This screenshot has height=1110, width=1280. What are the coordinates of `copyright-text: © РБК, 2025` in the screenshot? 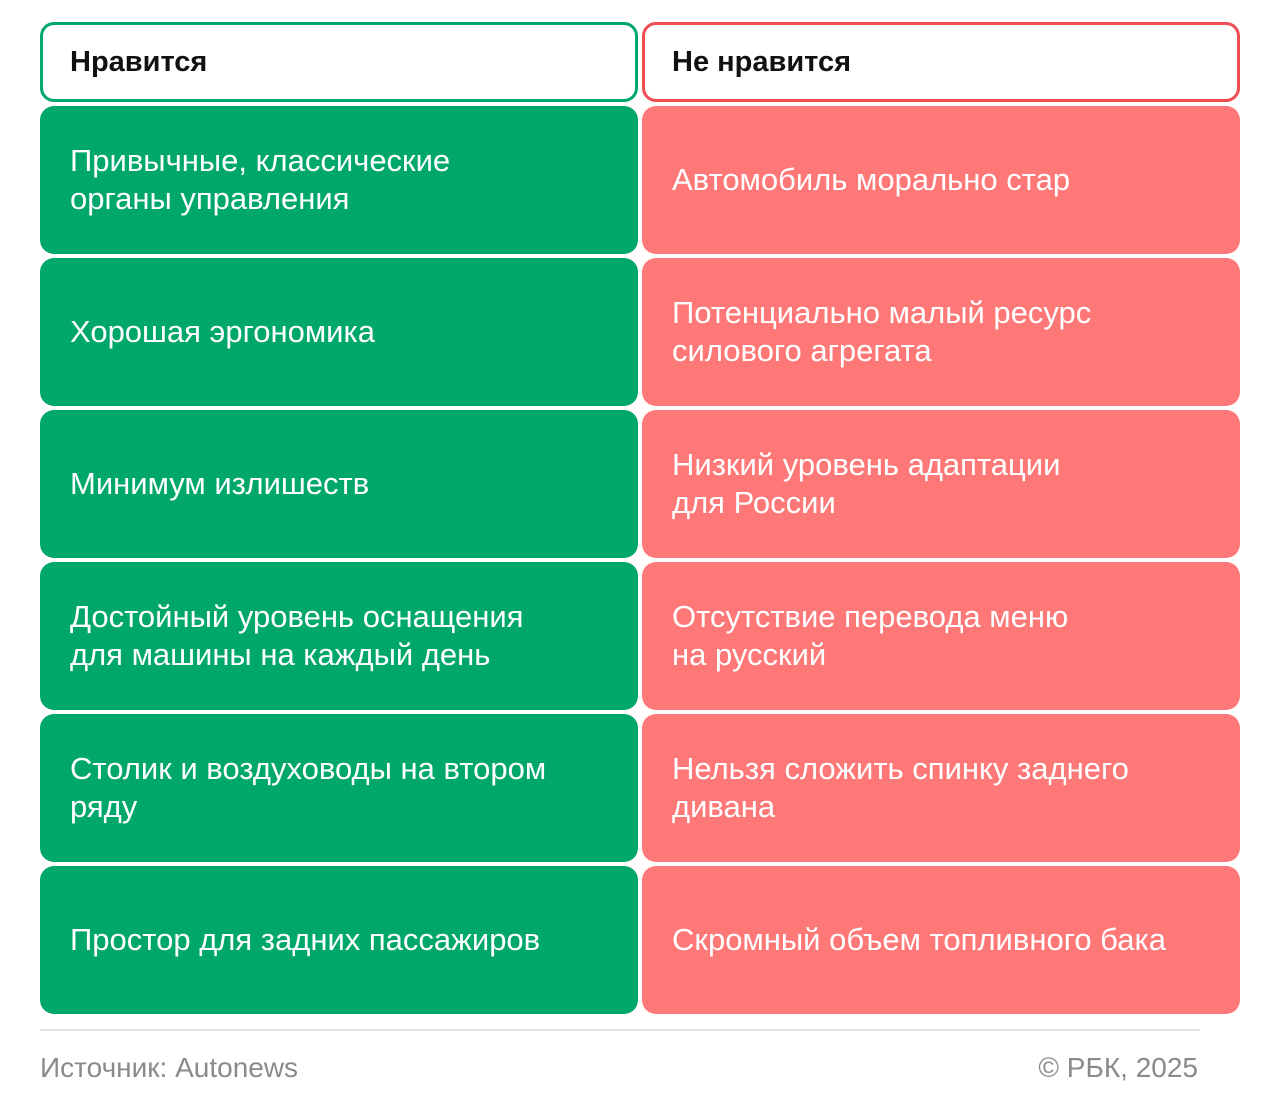 It's located at (1118, 1067).